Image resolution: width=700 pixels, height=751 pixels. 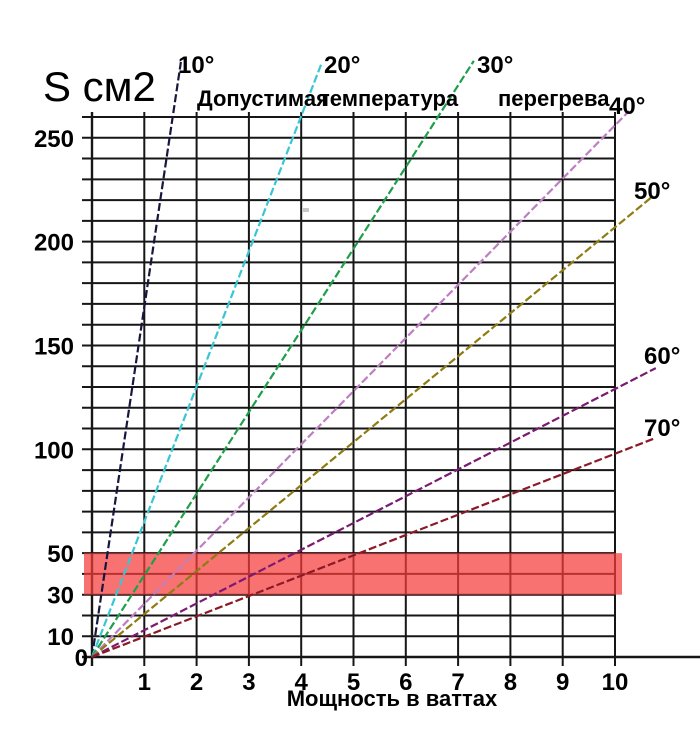 What do you see at coordinates (302, 682) in the screenshot?
I see `x-tick-label: 4` at bounding box center [302, 682].